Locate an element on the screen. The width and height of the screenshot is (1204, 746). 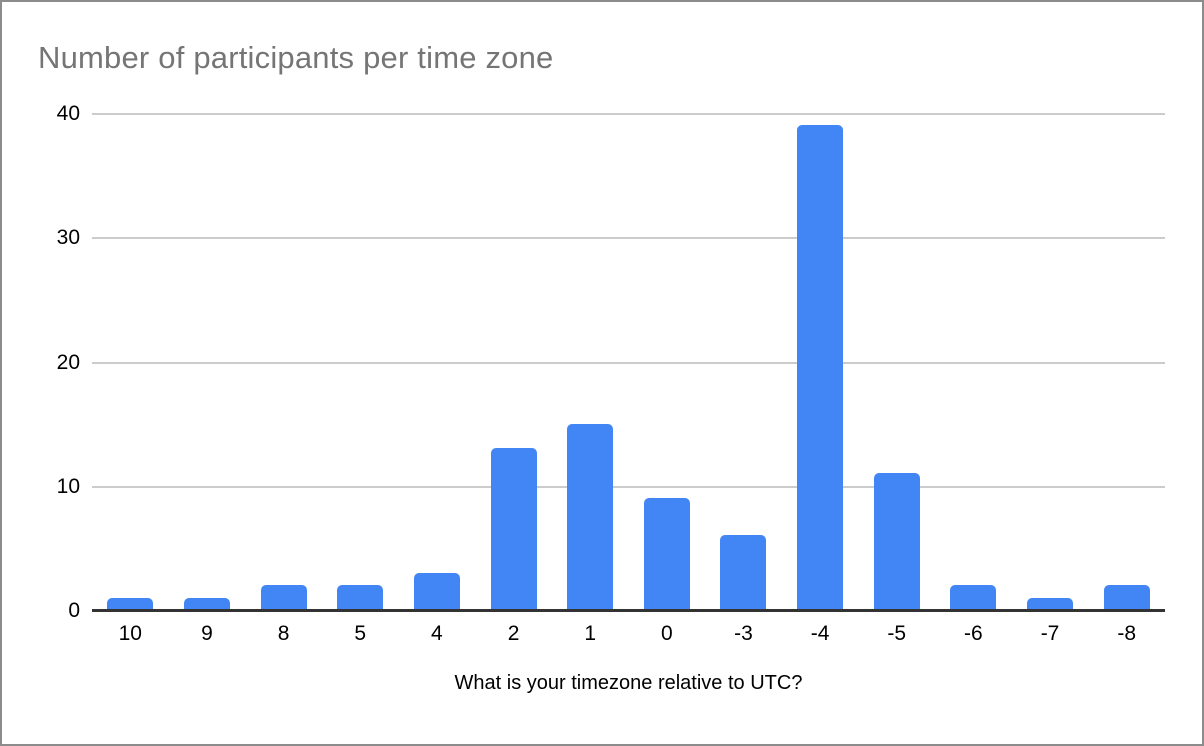
x-tick-label-1: 1 is located at coordinates (590, 633).